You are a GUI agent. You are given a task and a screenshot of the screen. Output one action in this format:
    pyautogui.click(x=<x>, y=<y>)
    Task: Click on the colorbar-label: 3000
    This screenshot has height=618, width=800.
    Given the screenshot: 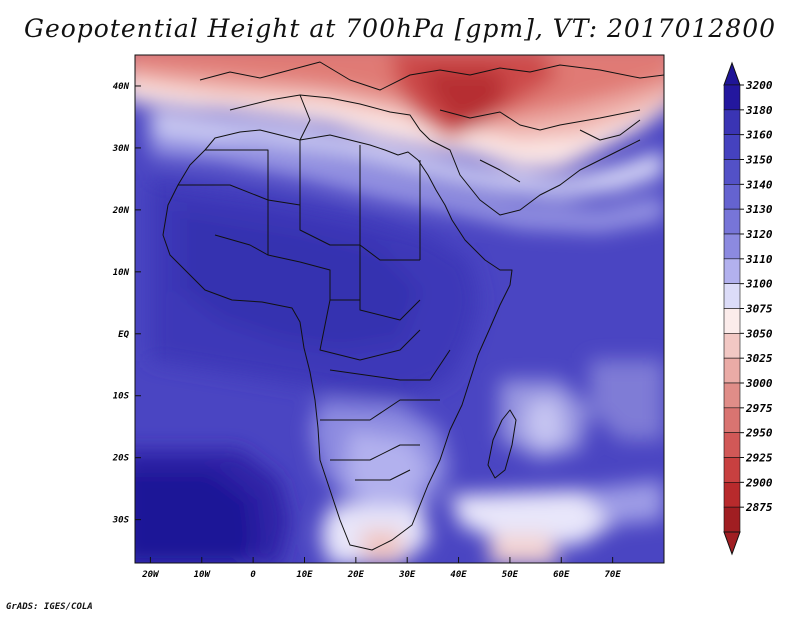 What is the action you would take?
    pyautogui.click(x=759, y=383)
    